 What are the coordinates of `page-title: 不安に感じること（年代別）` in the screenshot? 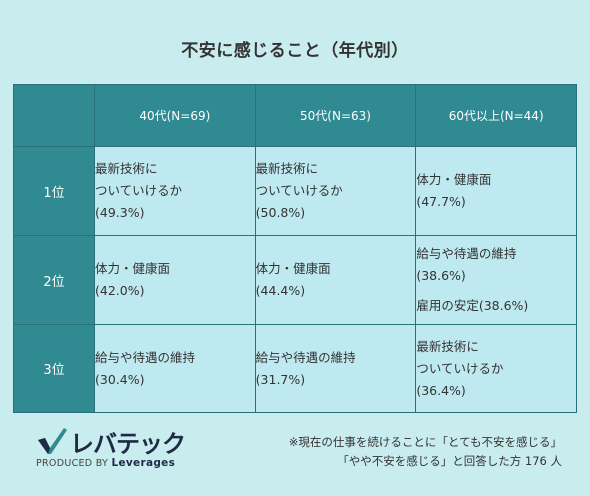 It's located at (295, 51).